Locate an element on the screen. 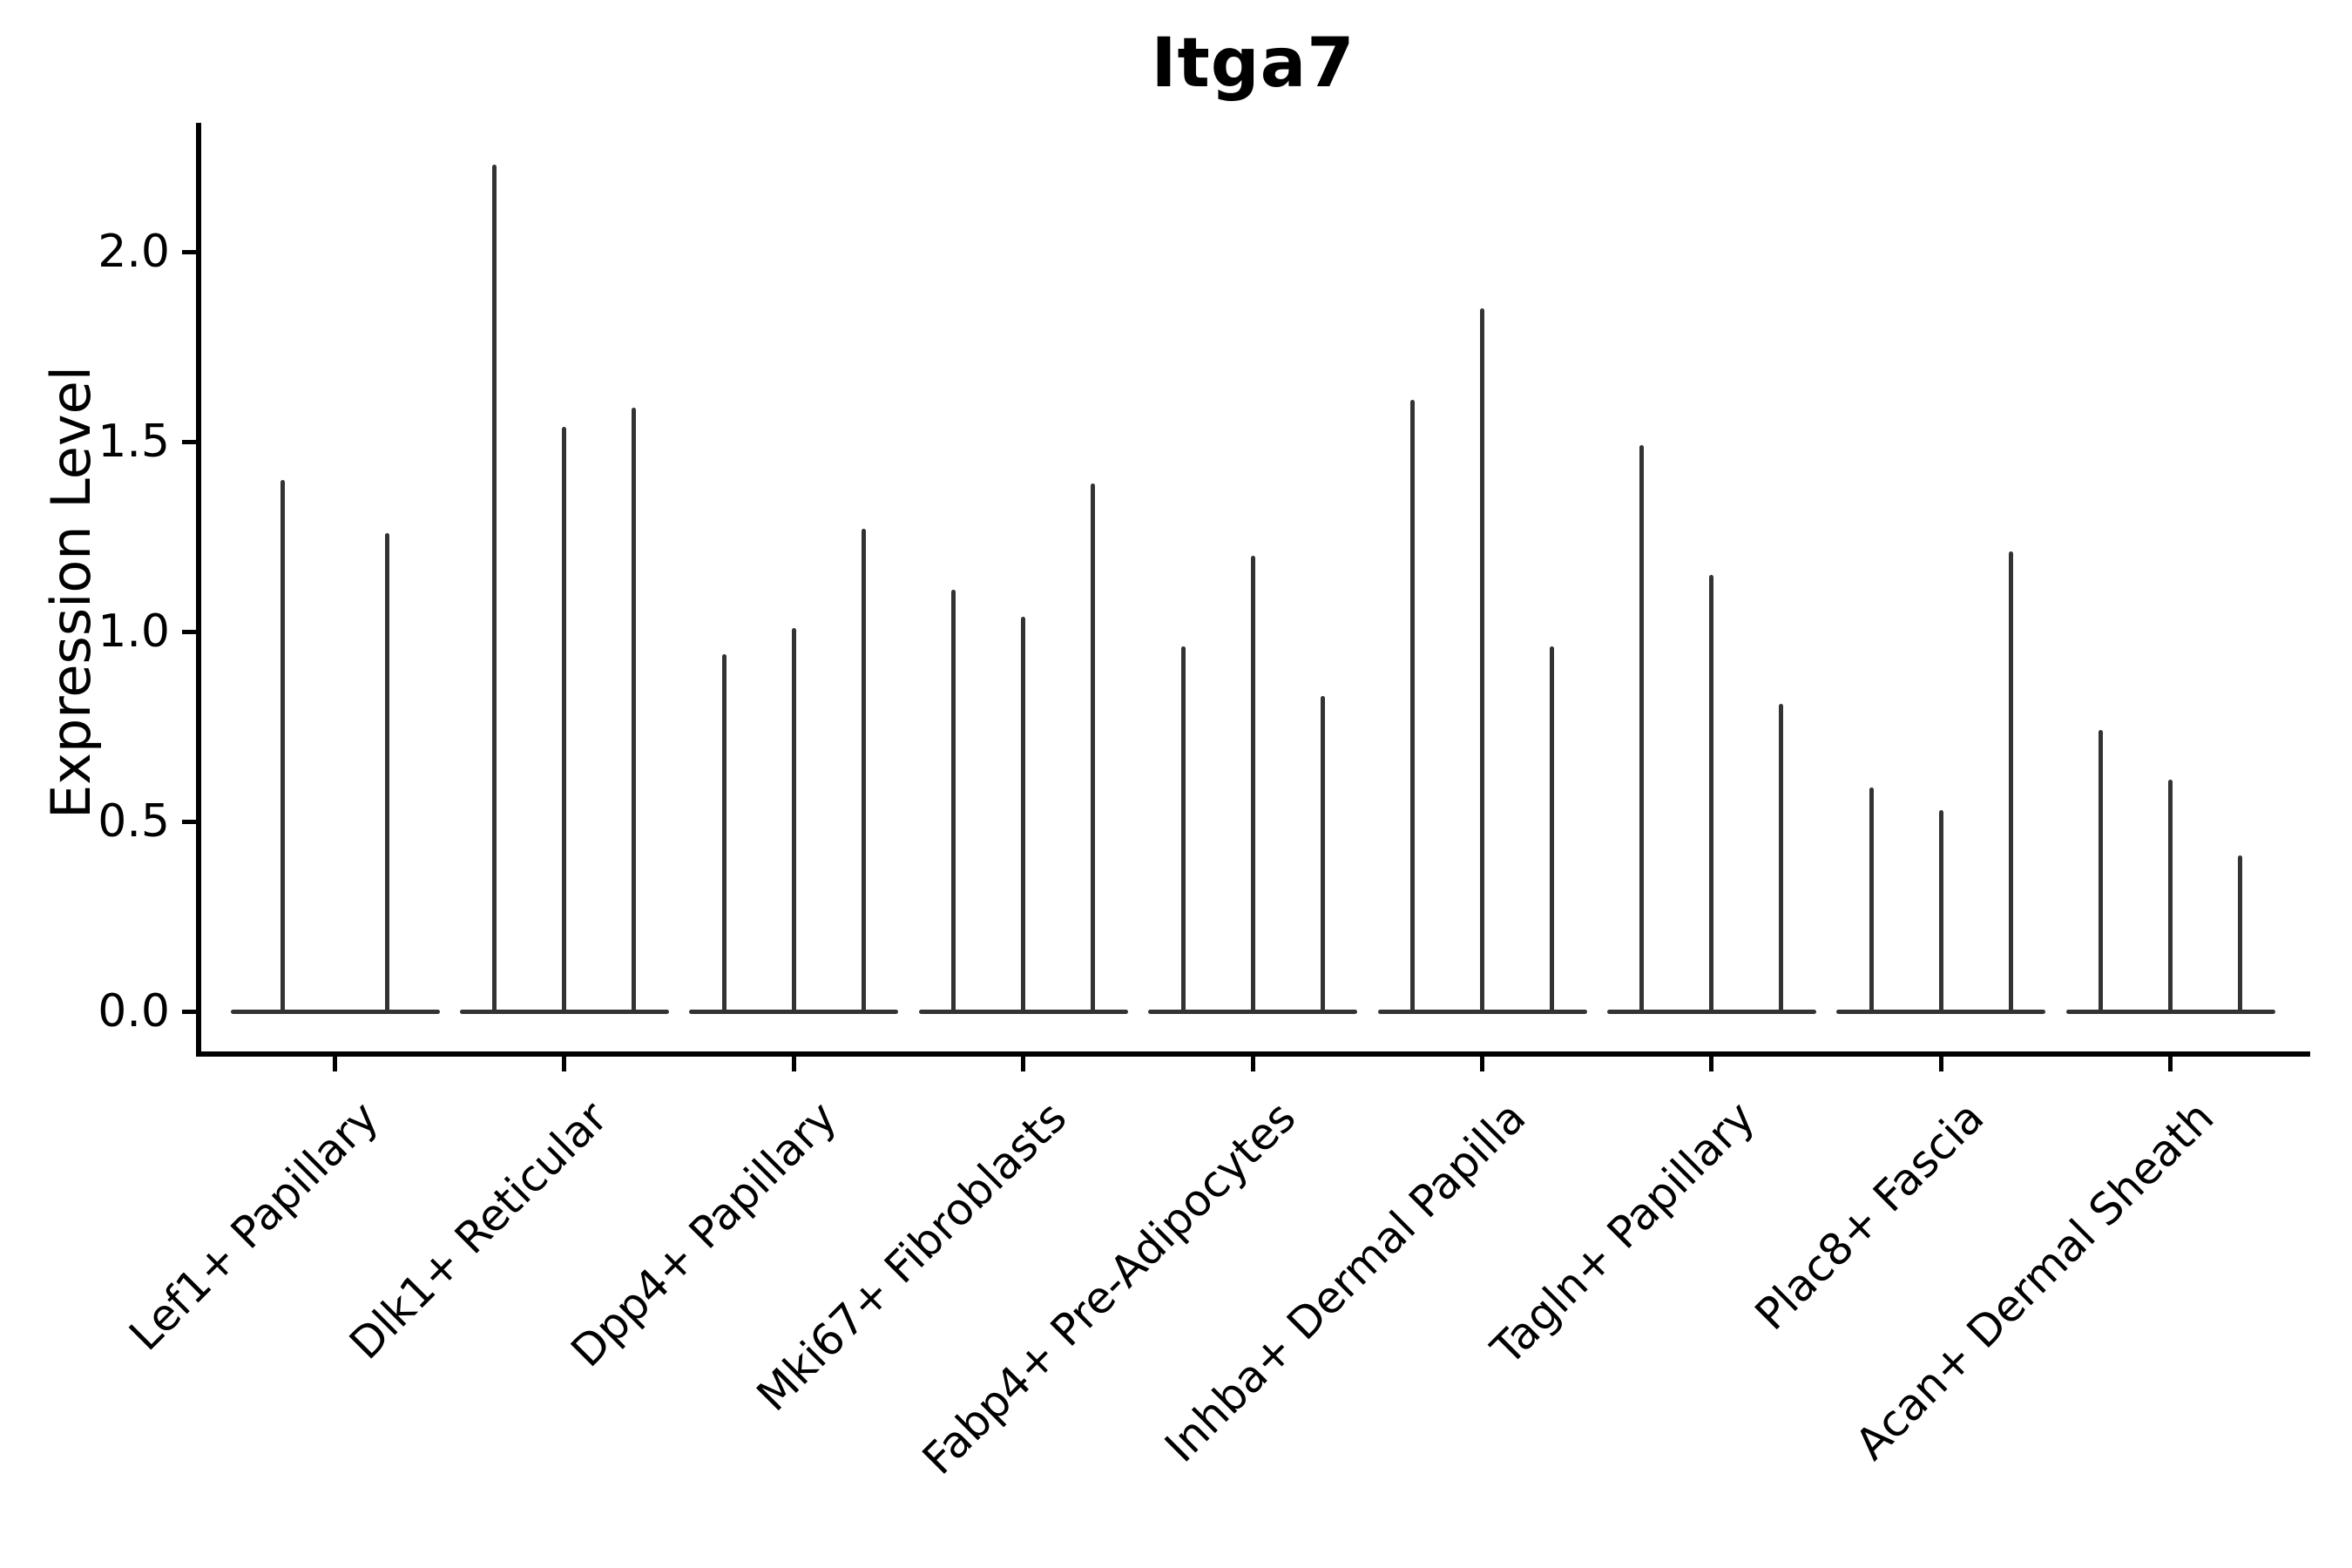 The width and height of the screenshot is (2352, 1568). y-tick-label: 2.0 is located at coordinates (134, 252).